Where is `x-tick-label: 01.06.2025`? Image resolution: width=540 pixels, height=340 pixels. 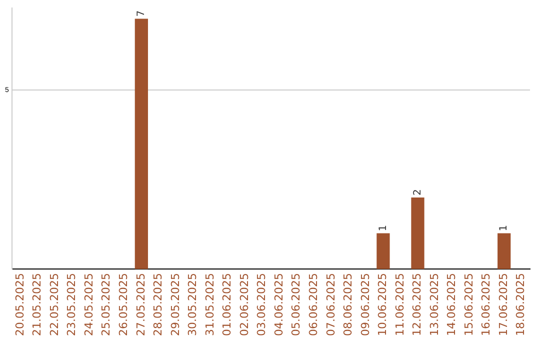 x-tick-label: 01.06.2025 is located at coordinates (227, 304).